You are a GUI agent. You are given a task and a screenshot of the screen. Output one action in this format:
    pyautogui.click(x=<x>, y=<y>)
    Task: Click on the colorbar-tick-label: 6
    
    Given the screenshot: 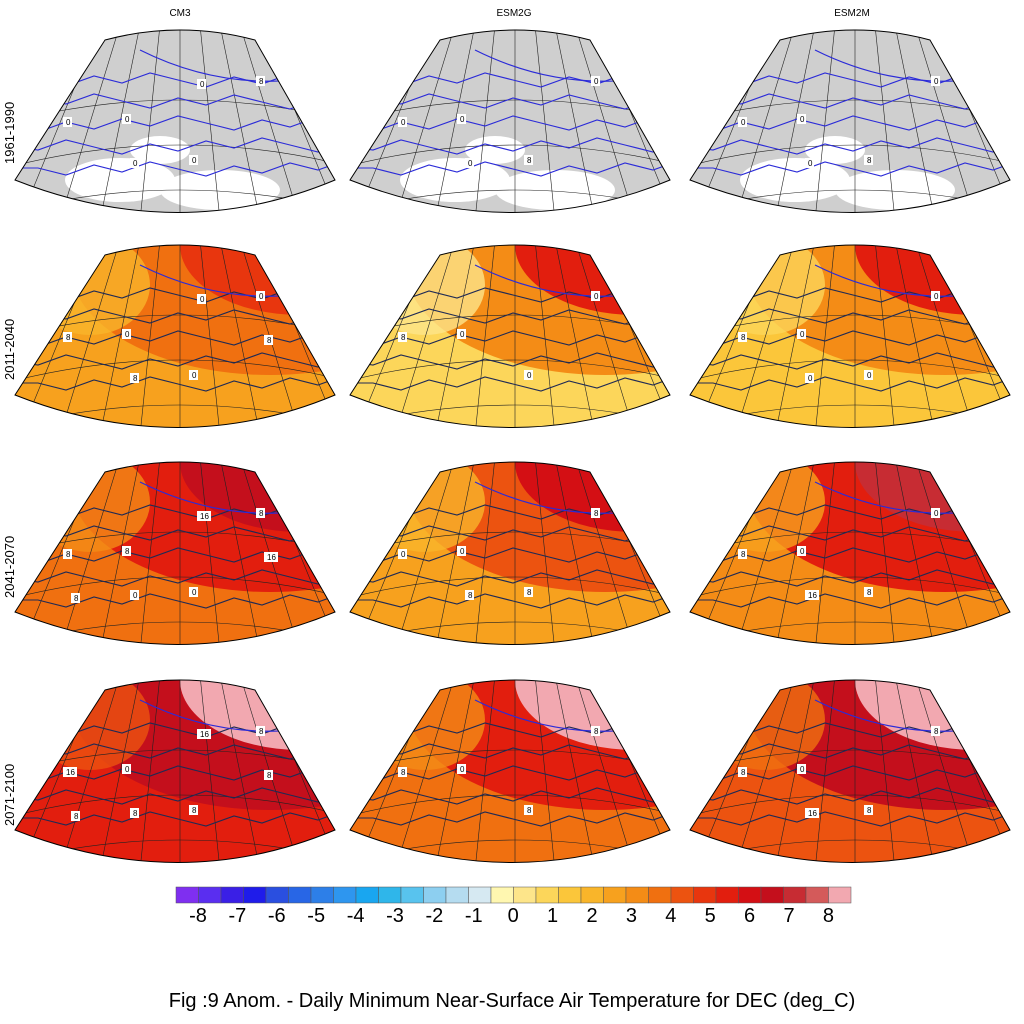 What is the action you would take?
    pyautogui.click(x=750, y=916)
    